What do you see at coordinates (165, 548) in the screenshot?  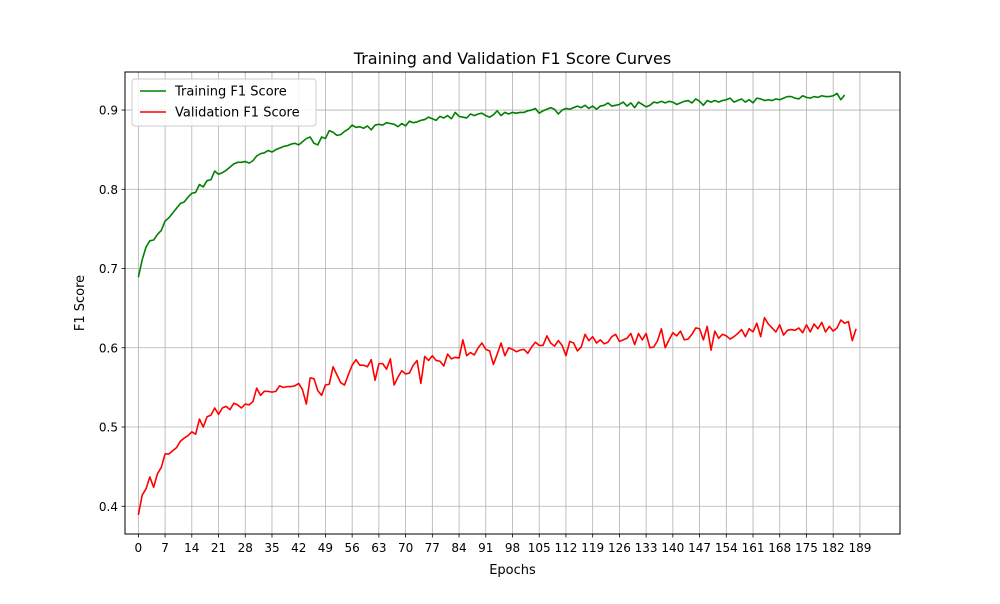 I see `x-tick-label: 7` at bounding box center [165, 548].